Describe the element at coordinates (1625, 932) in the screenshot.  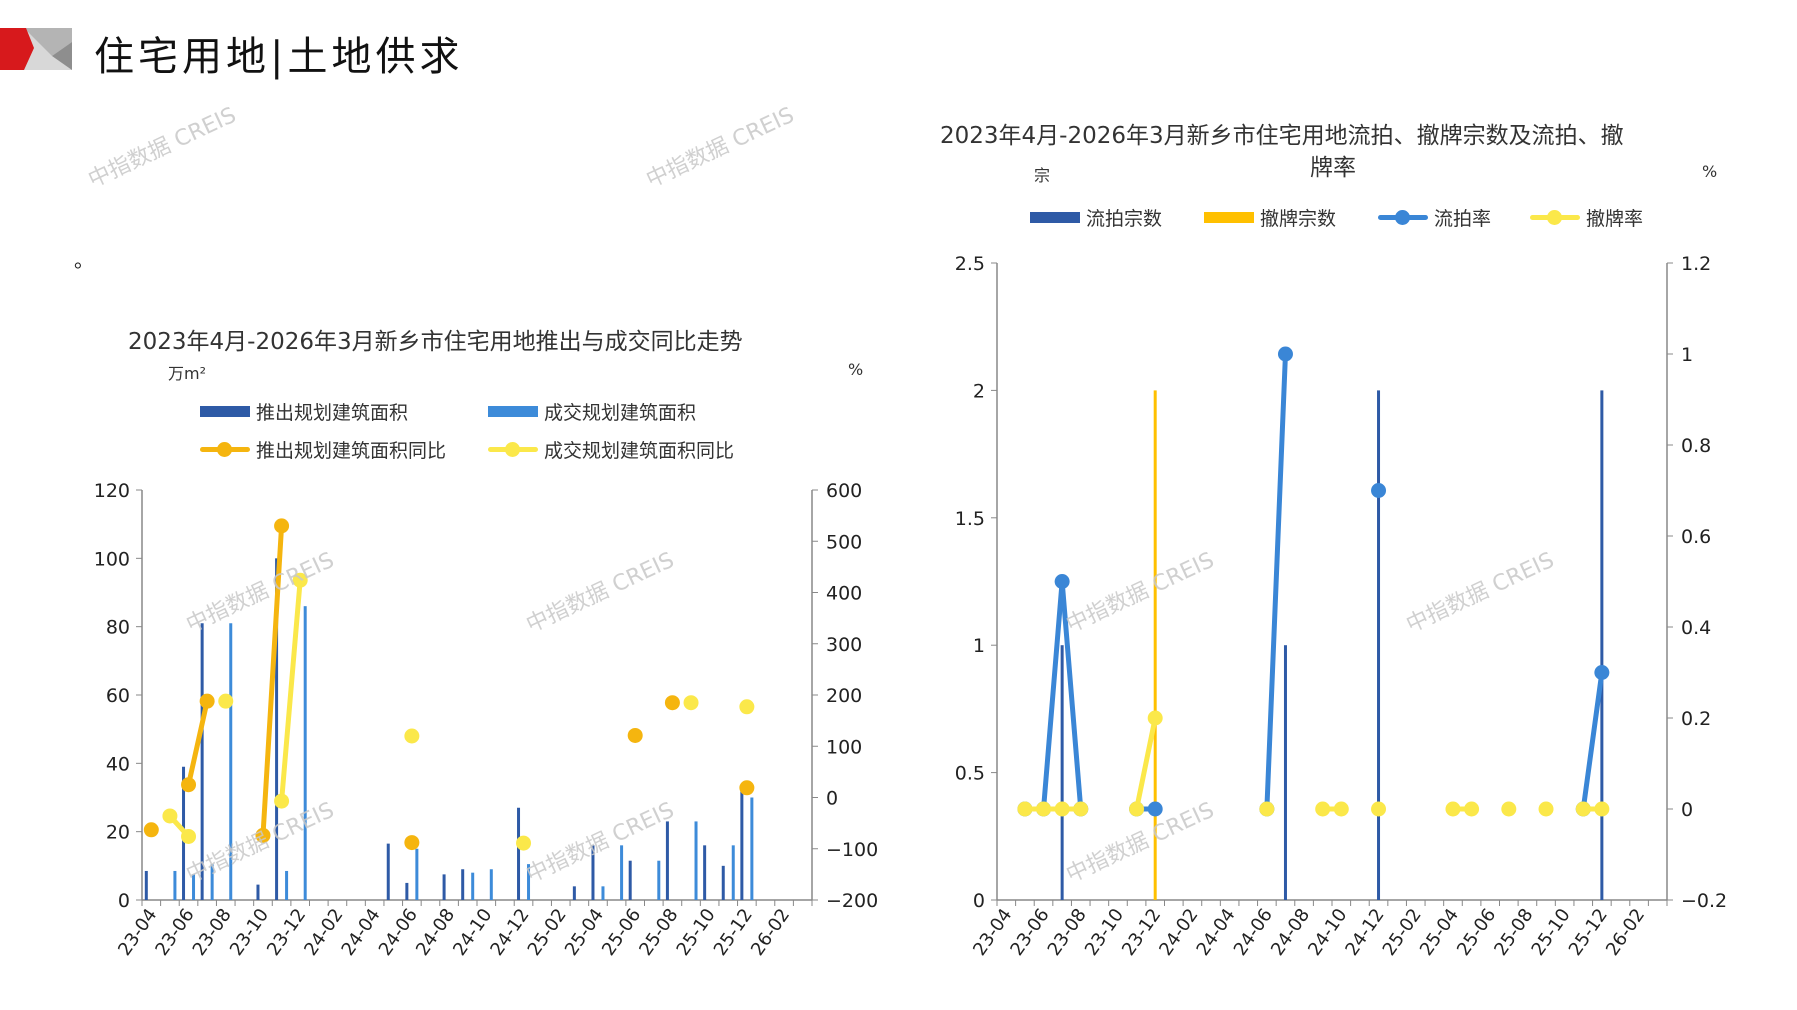
I see `x-tick-label: 26-02` at that location.